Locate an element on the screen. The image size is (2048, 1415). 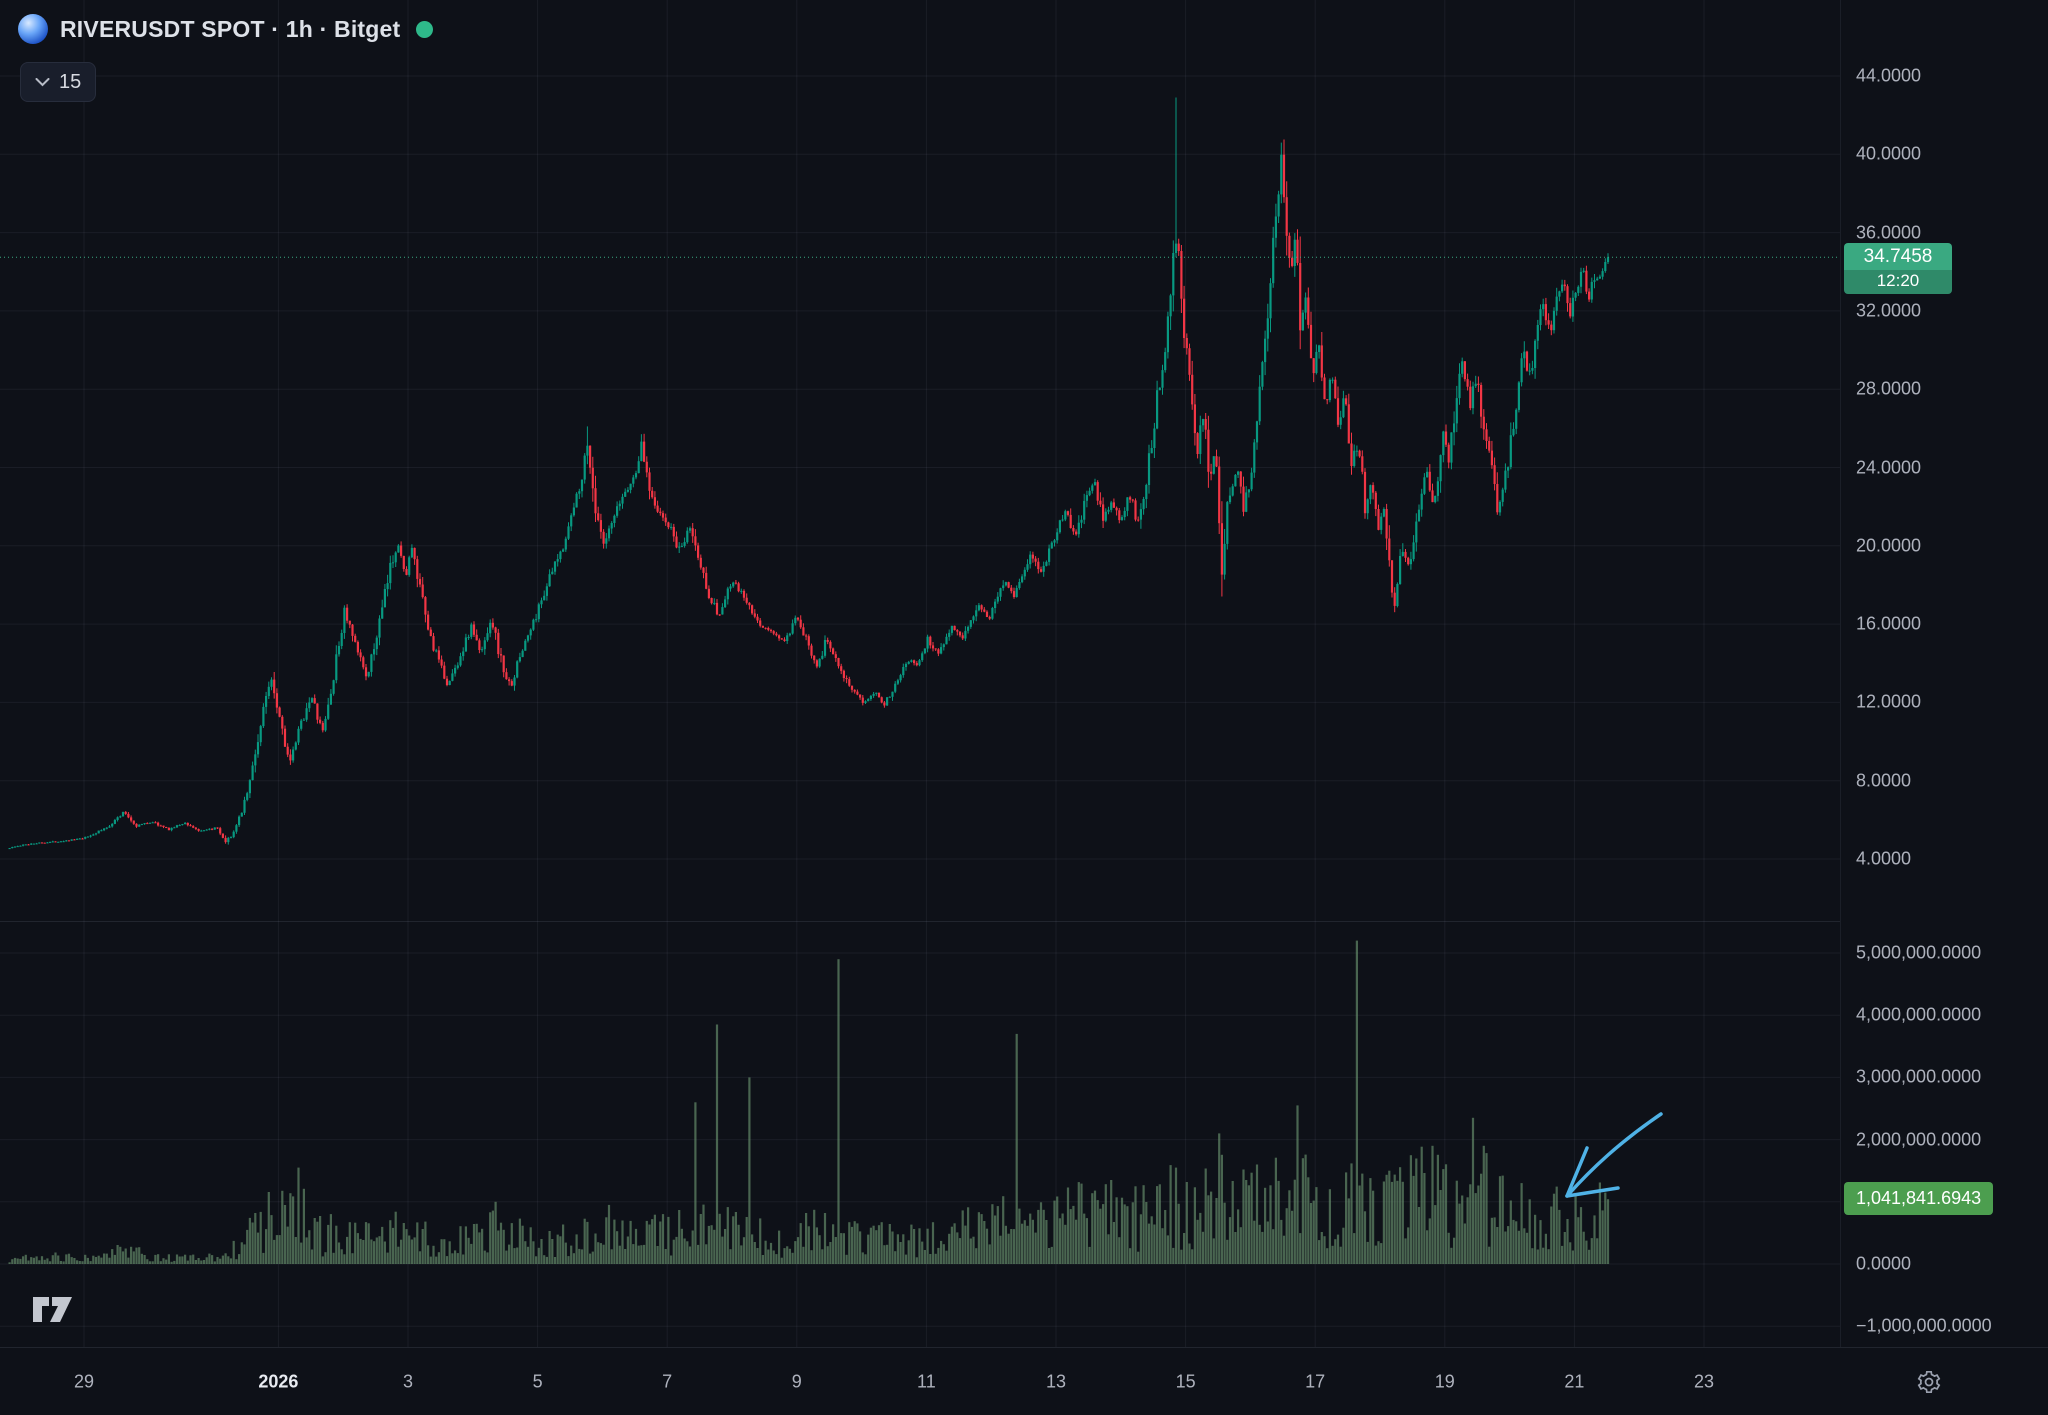
time-tick-label: 29 is located at coordinates (84, 1381).